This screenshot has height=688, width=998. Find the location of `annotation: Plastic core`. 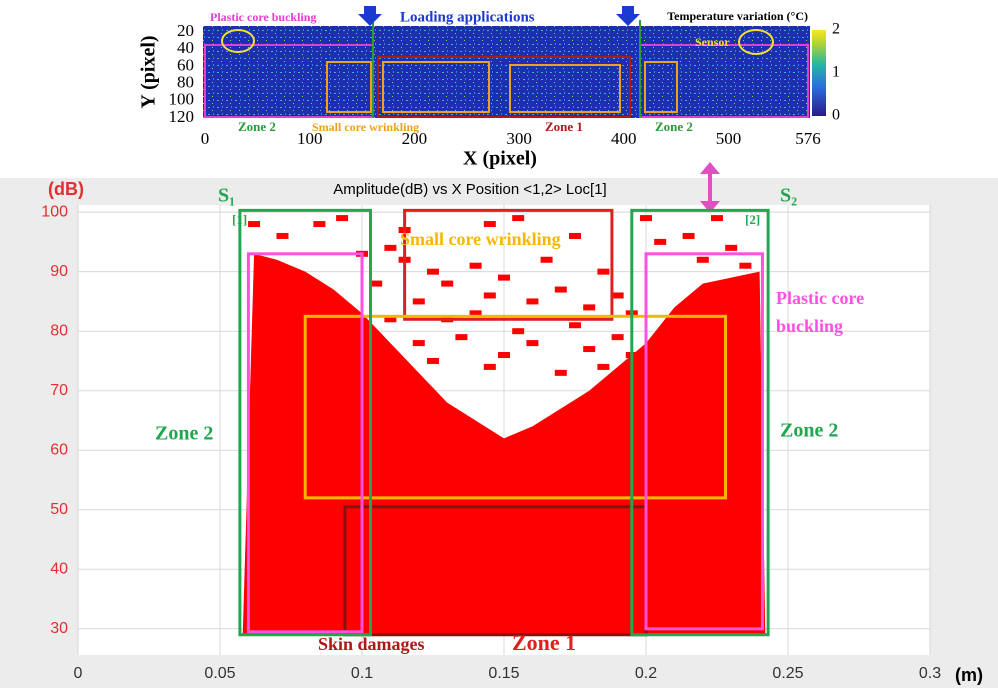

annotation: Plastic core is located at coordinates (820, 298).